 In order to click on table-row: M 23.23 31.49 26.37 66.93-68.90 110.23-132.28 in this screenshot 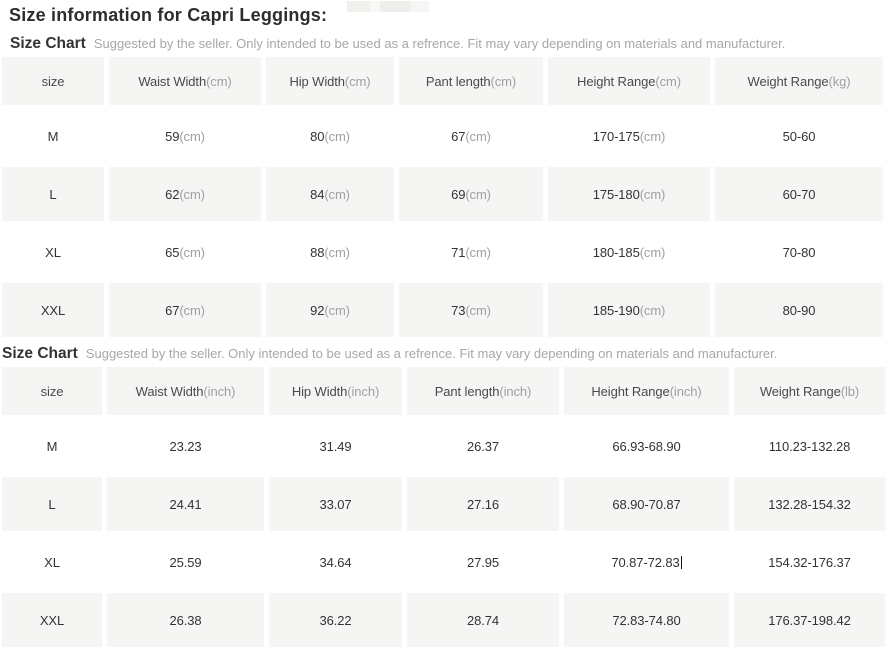, I will do `click(443, 446)`.